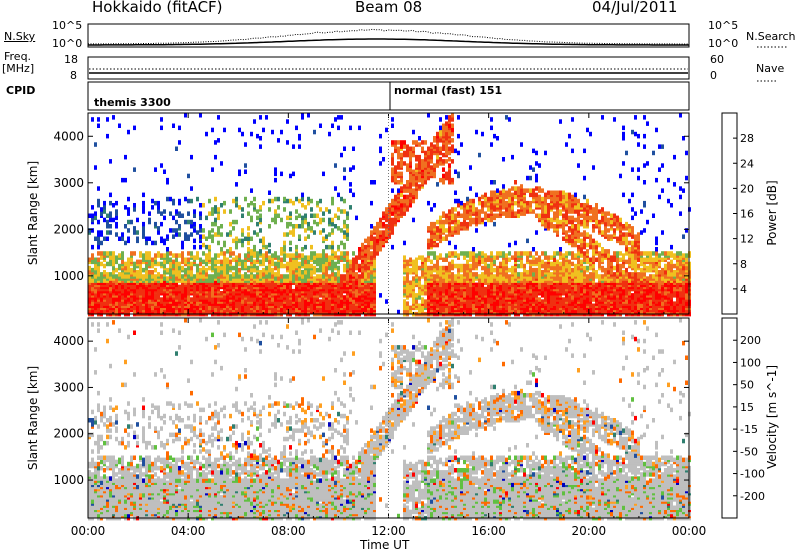 The image size is (800, 554). I want to click on nsearch-label: N.Search, so click(771, 36).